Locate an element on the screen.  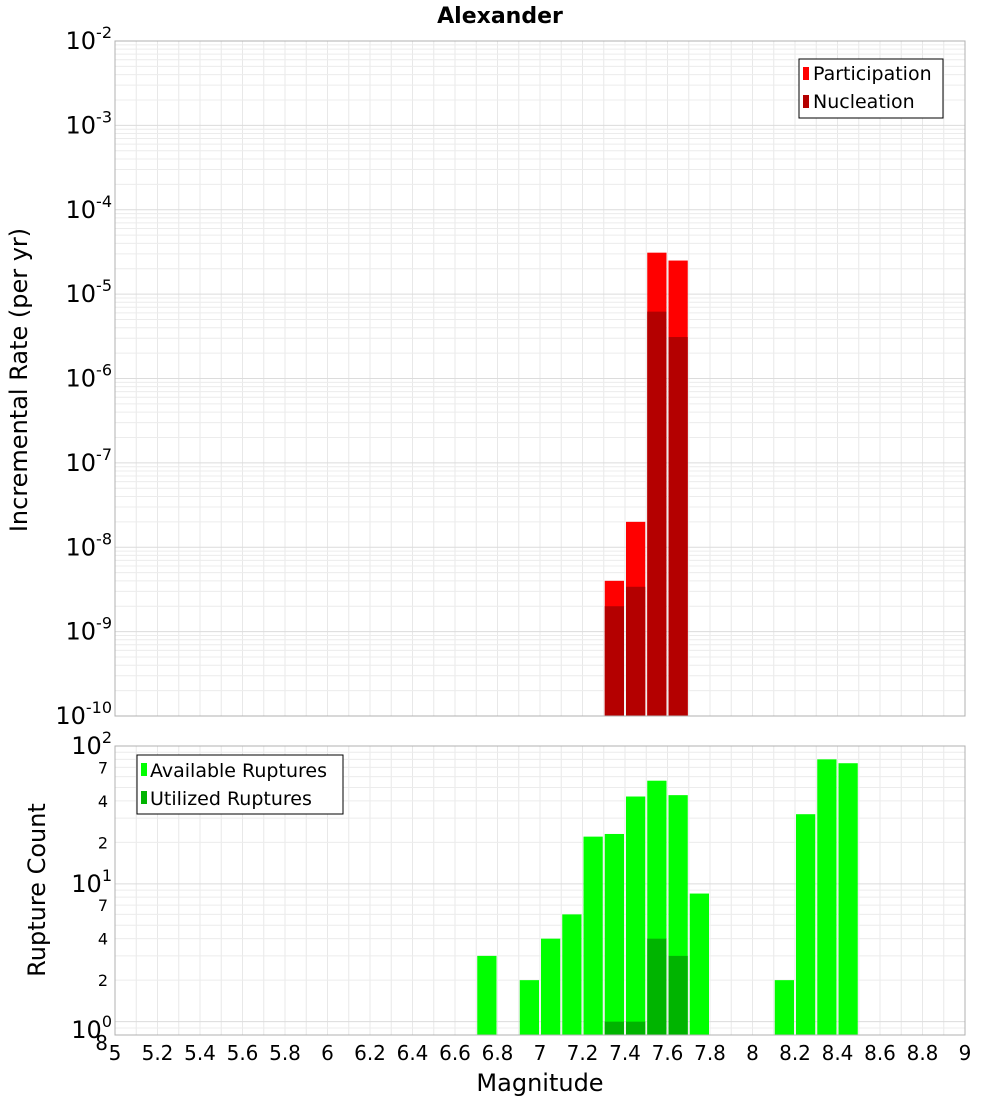
top-y-tick-label-4: 10⁻⁶ is located at coordinates (89, 377).